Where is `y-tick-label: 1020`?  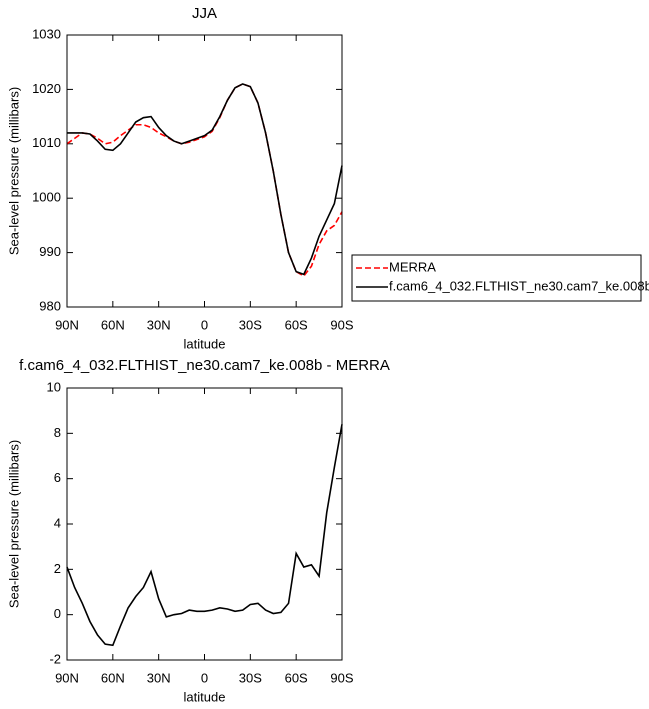 y-tick-label: 1020 is located at coordinates (46, 88).